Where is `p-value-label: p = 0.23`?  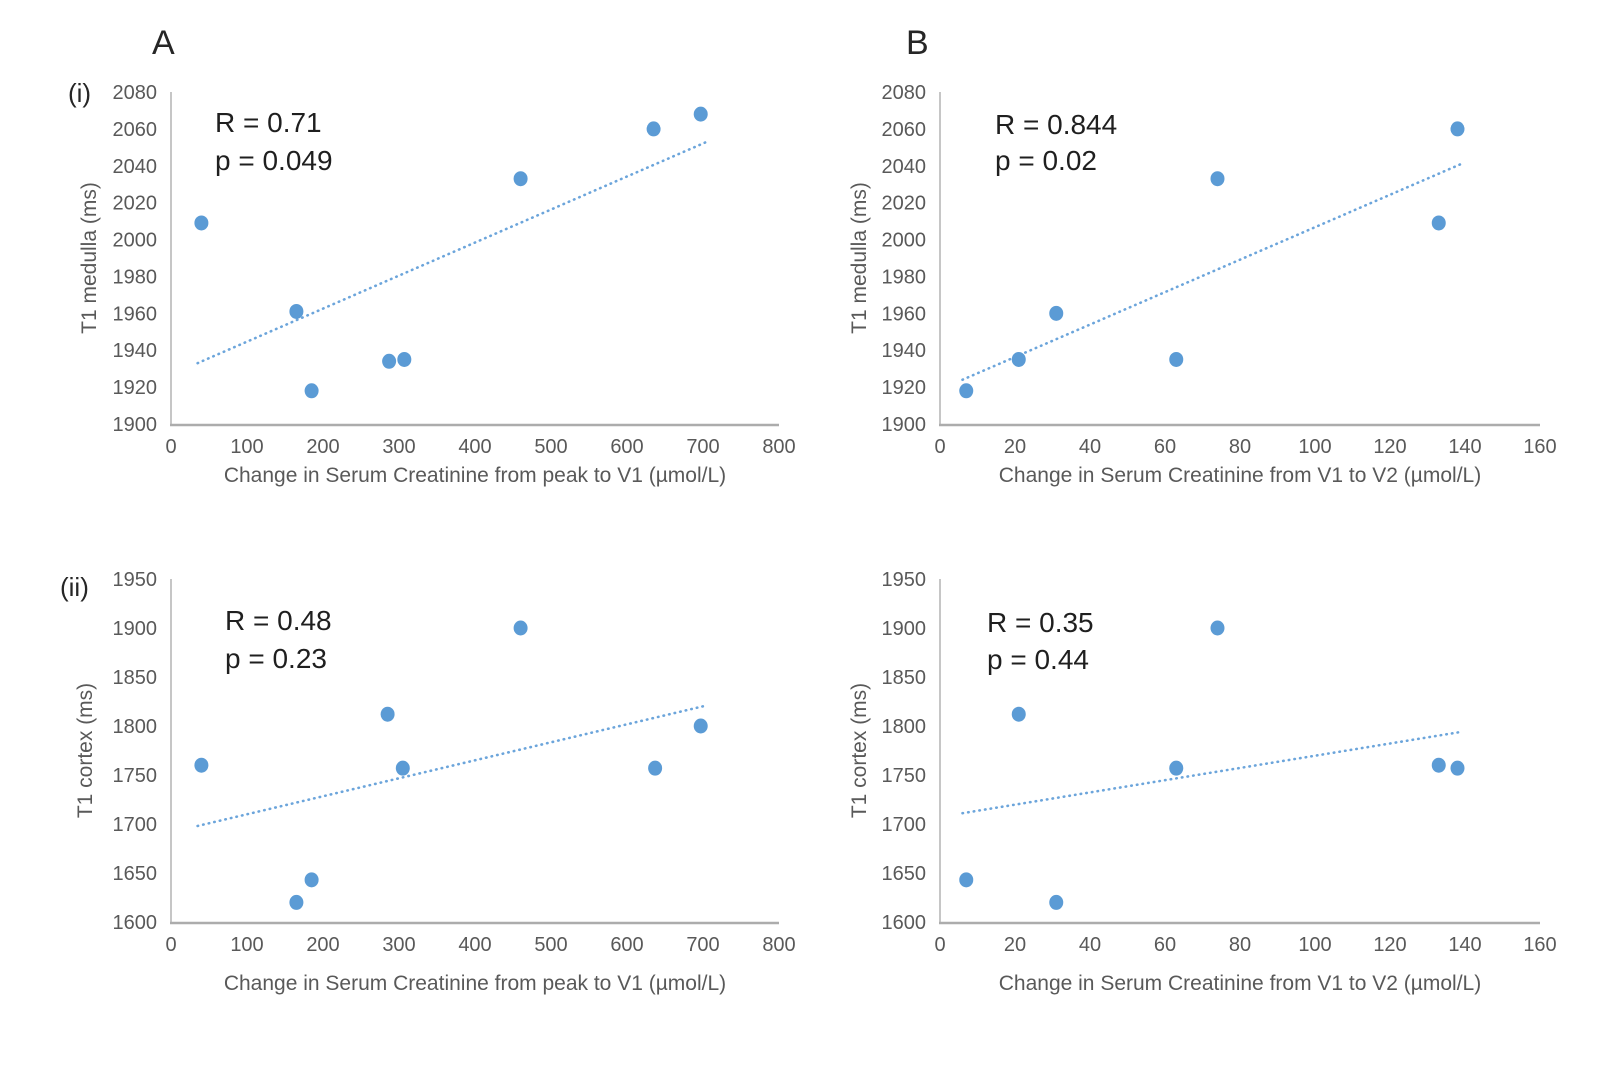 p-value-label: p = 0.23 is located at coordinates (276, 658).